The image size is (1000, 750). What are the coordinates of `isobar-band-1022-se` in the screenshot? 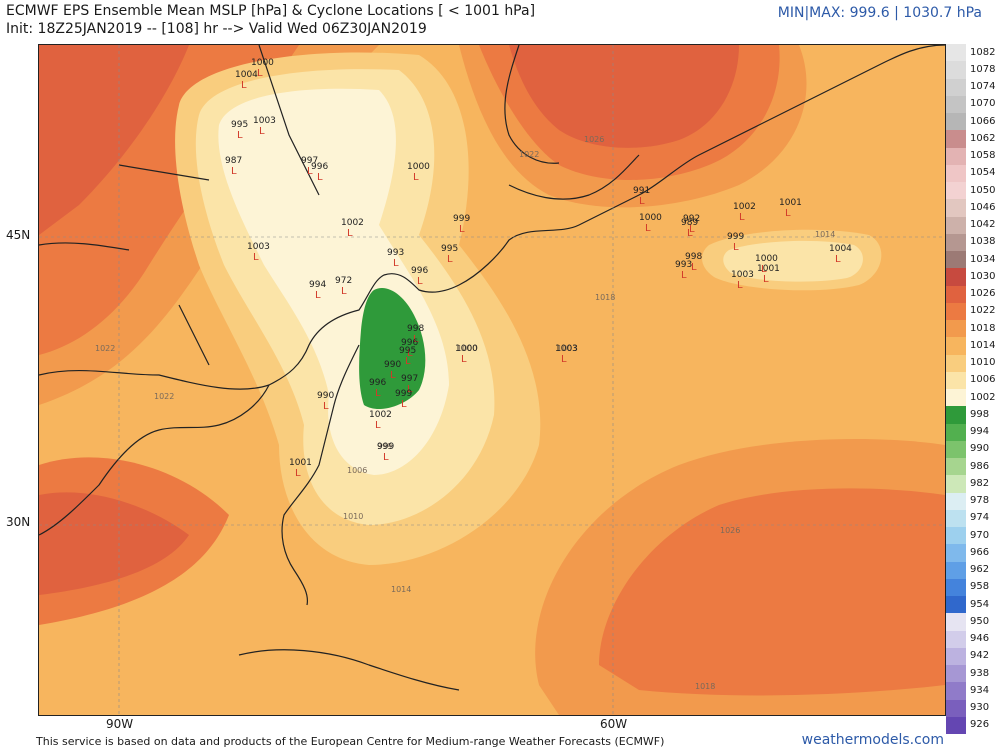 It's located at (772, 592).